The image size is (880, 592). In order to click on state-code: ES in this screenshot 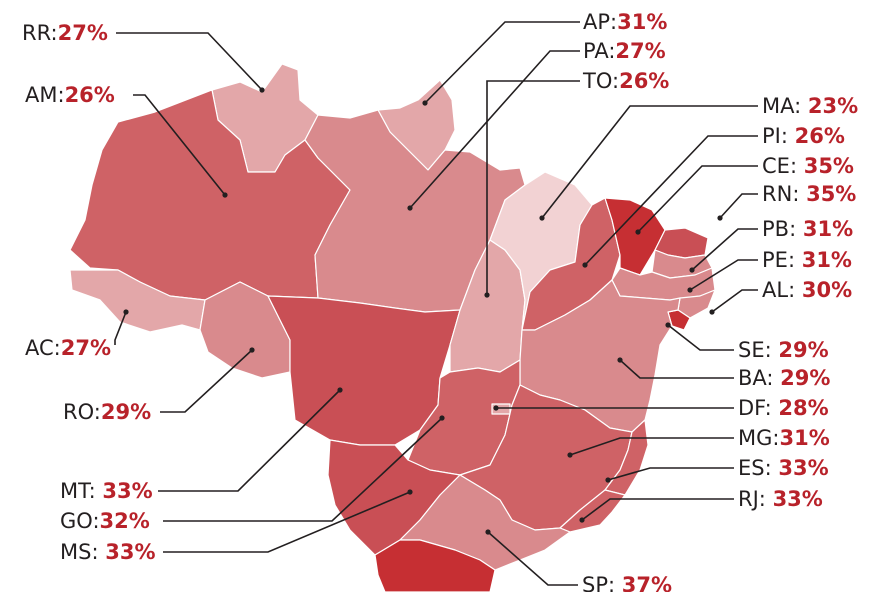, I will do `click(751, 468)`.